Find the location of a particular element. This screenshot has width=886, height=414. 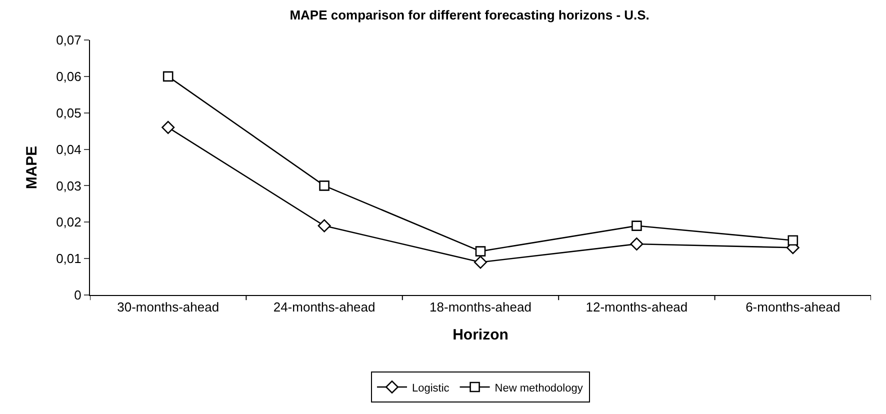

y-tick-label: 0,01 is located at coordinates (69, 258).